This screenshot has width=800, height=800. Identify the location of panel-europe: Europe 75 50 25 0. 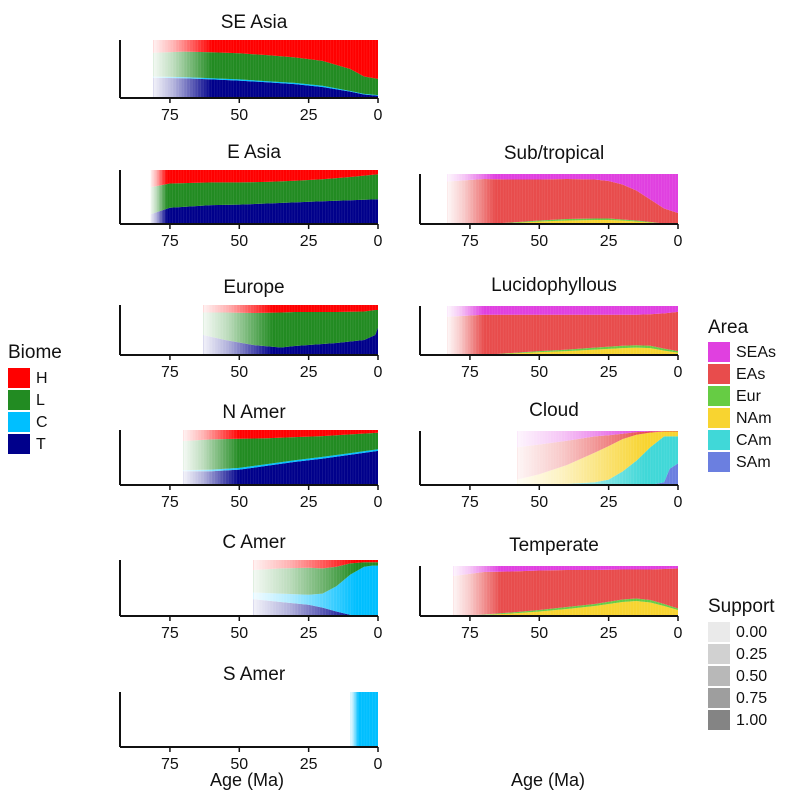
(251, 329).